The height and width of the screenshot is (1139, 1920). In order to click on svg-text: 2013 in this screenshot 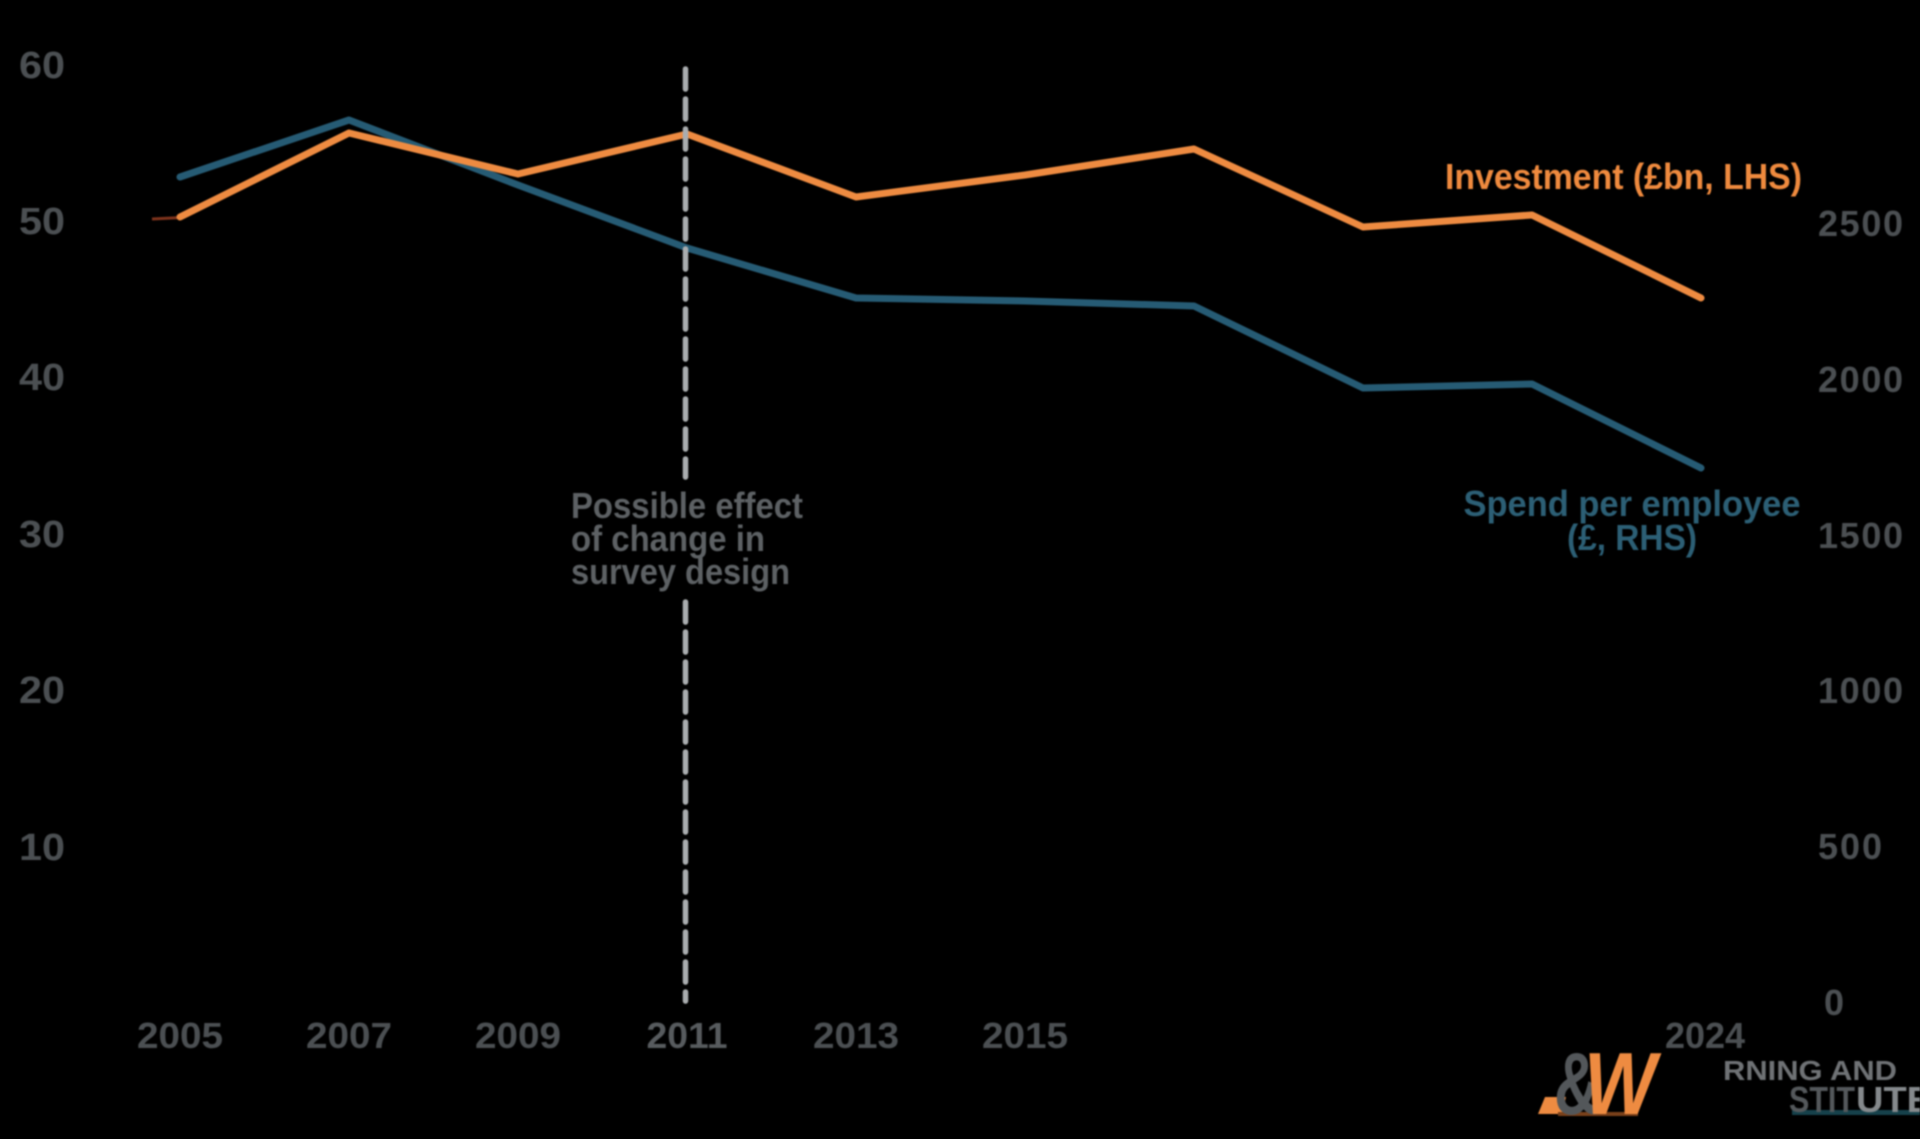, I will do `click(856, 1035)`.